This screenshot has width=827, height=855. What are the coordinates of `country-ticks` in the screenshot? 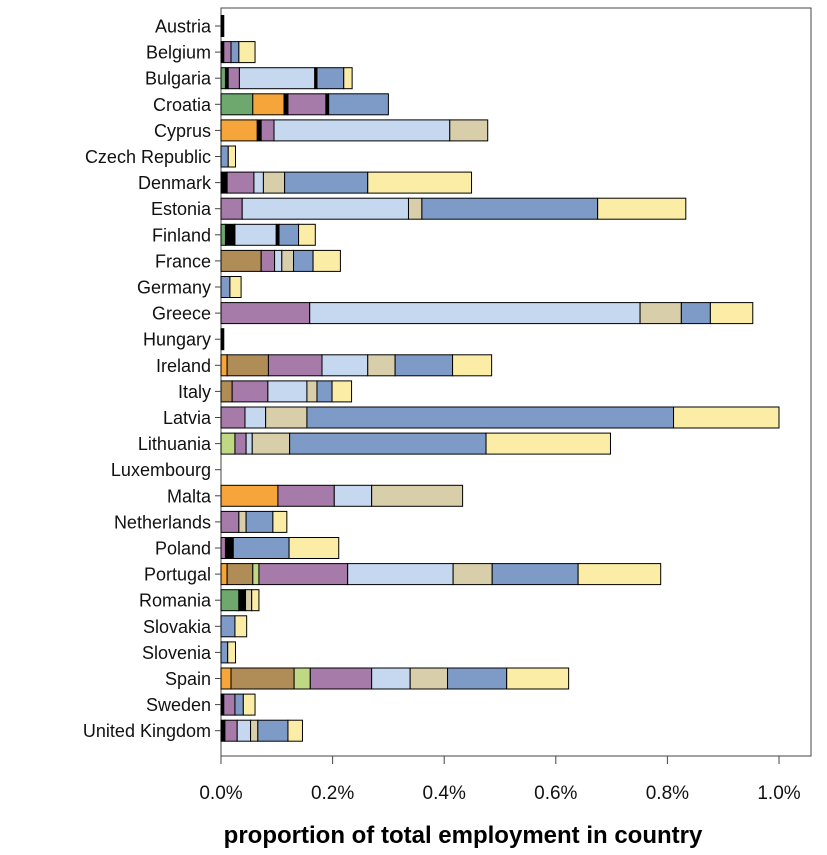 It's located at (218, 378).